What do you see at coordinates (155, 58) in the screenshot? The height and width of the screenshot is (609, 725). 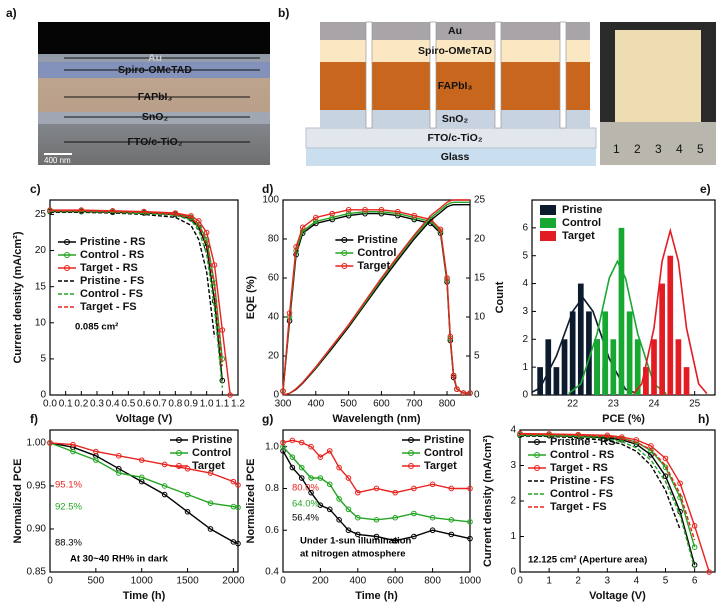 I see `layer-label: Au` at bounding box center [155, 58].